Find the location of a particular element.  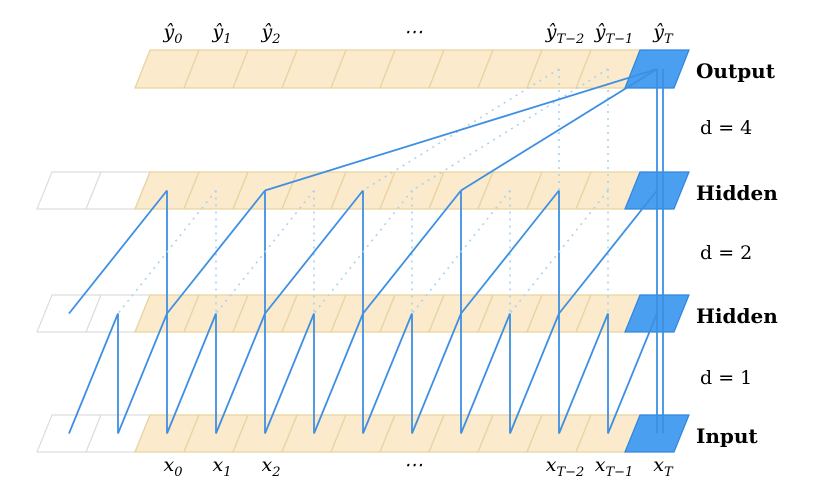

dilation: d = 4 is located at coordinates (726, 128).